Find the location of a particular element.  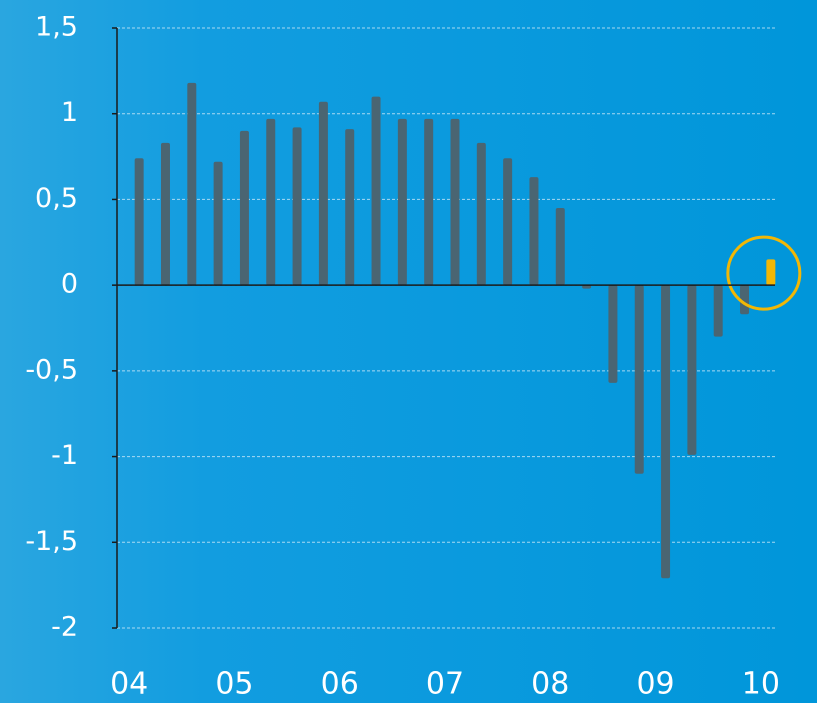

y-tick-label: 0,5 is located at coordinates (56, 198).